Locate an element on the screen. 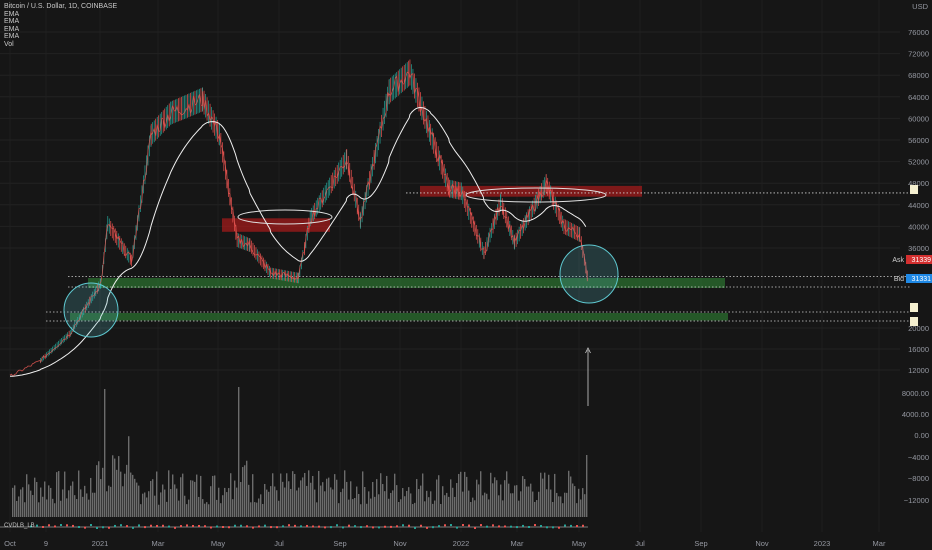 The height and width of the screenshot is (550, 932). time-tick-label: Nov is located at coordinates (762, 543).